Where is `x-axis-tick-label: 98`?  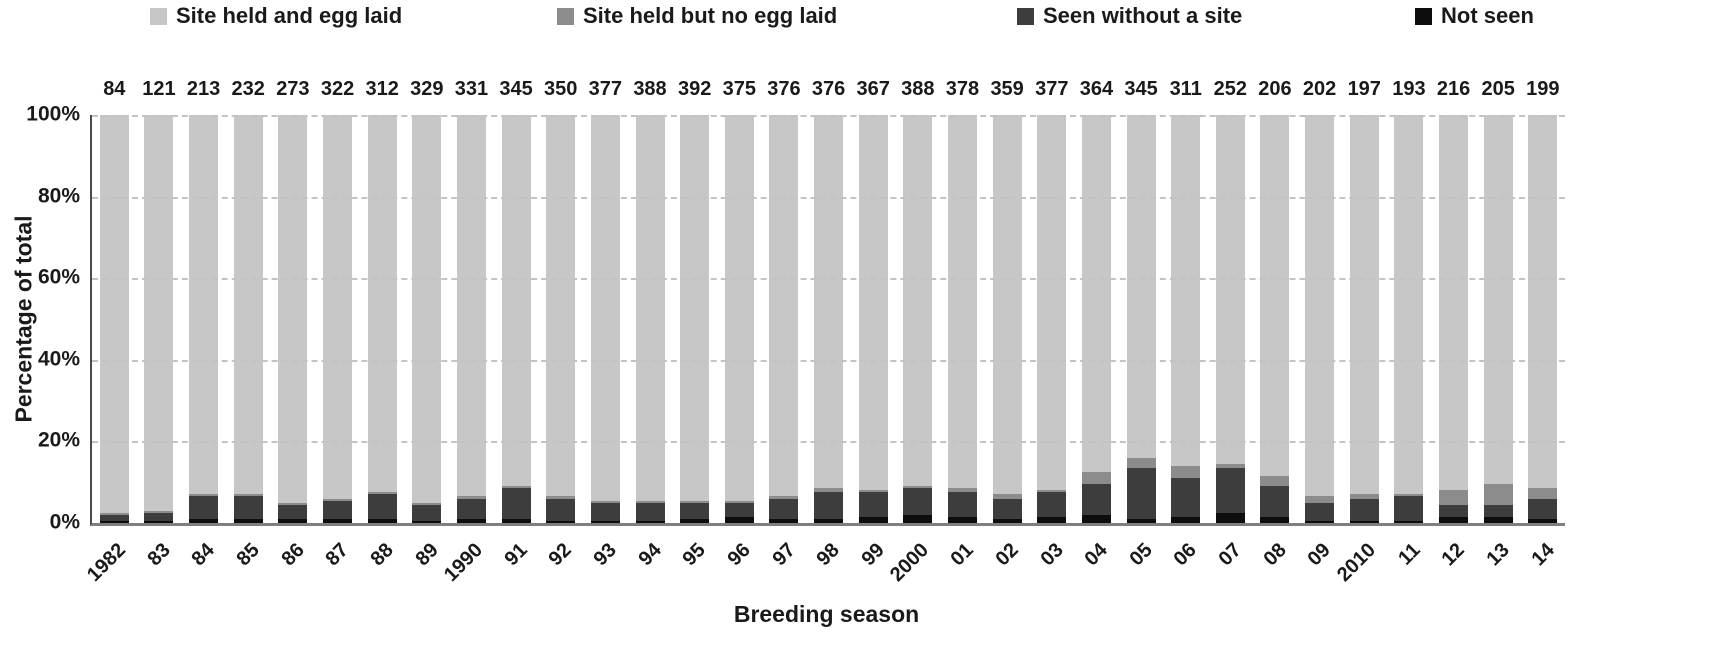
x-axis-tick-label: 98 is located at coordinates (828, 555).